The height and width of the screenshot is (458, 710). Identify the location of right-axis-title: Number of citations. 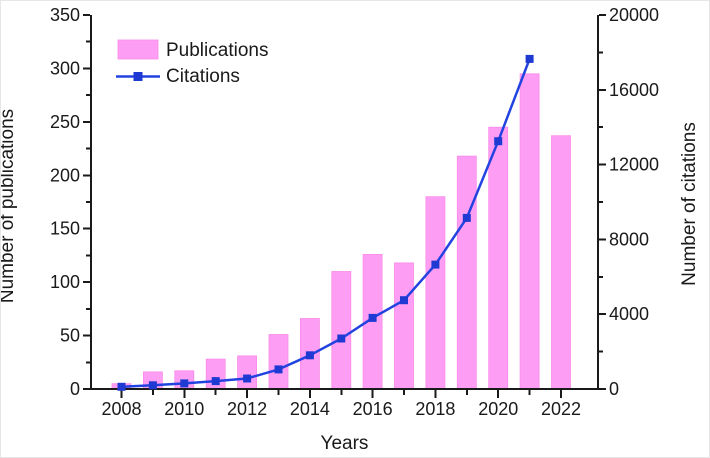
(689, 204).